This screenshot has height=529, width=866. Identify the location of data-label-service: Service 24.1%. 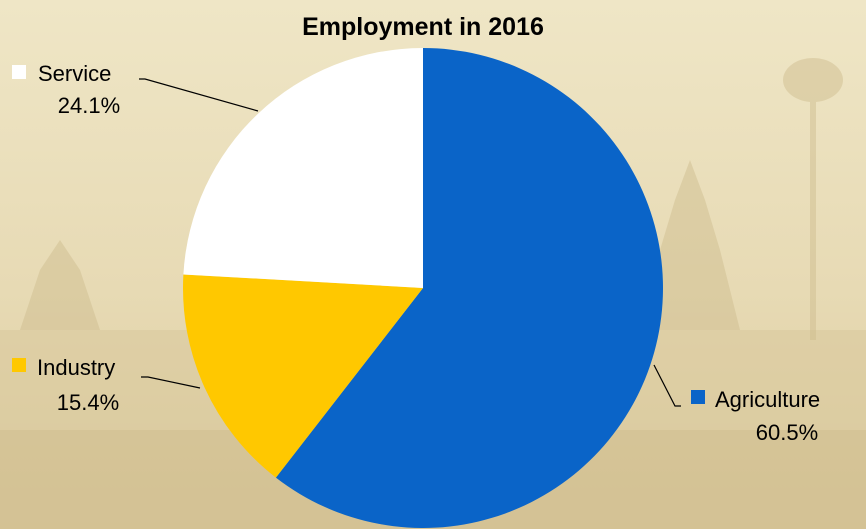
(66, 89).